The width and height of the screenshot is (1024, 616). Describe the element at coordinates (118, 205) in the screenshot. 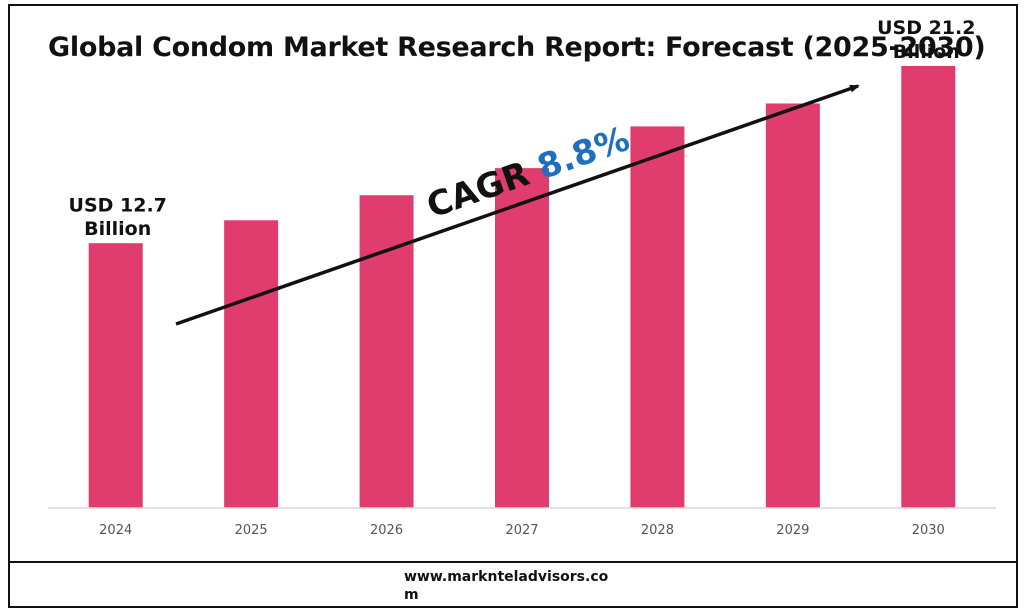

I see `start-value-amount: USD 12.7` at that location.